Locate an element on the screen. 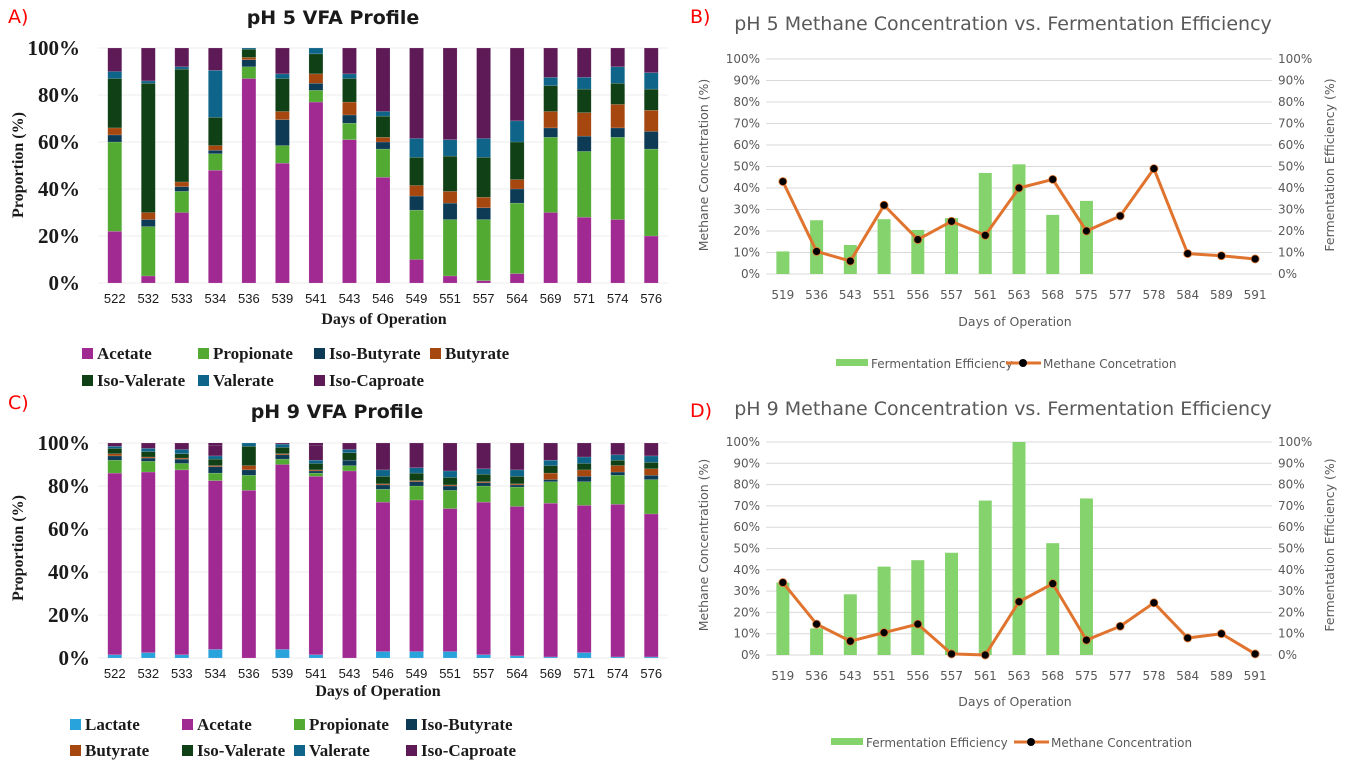  legend-label: Acetate is located at coordinates (124, 353).